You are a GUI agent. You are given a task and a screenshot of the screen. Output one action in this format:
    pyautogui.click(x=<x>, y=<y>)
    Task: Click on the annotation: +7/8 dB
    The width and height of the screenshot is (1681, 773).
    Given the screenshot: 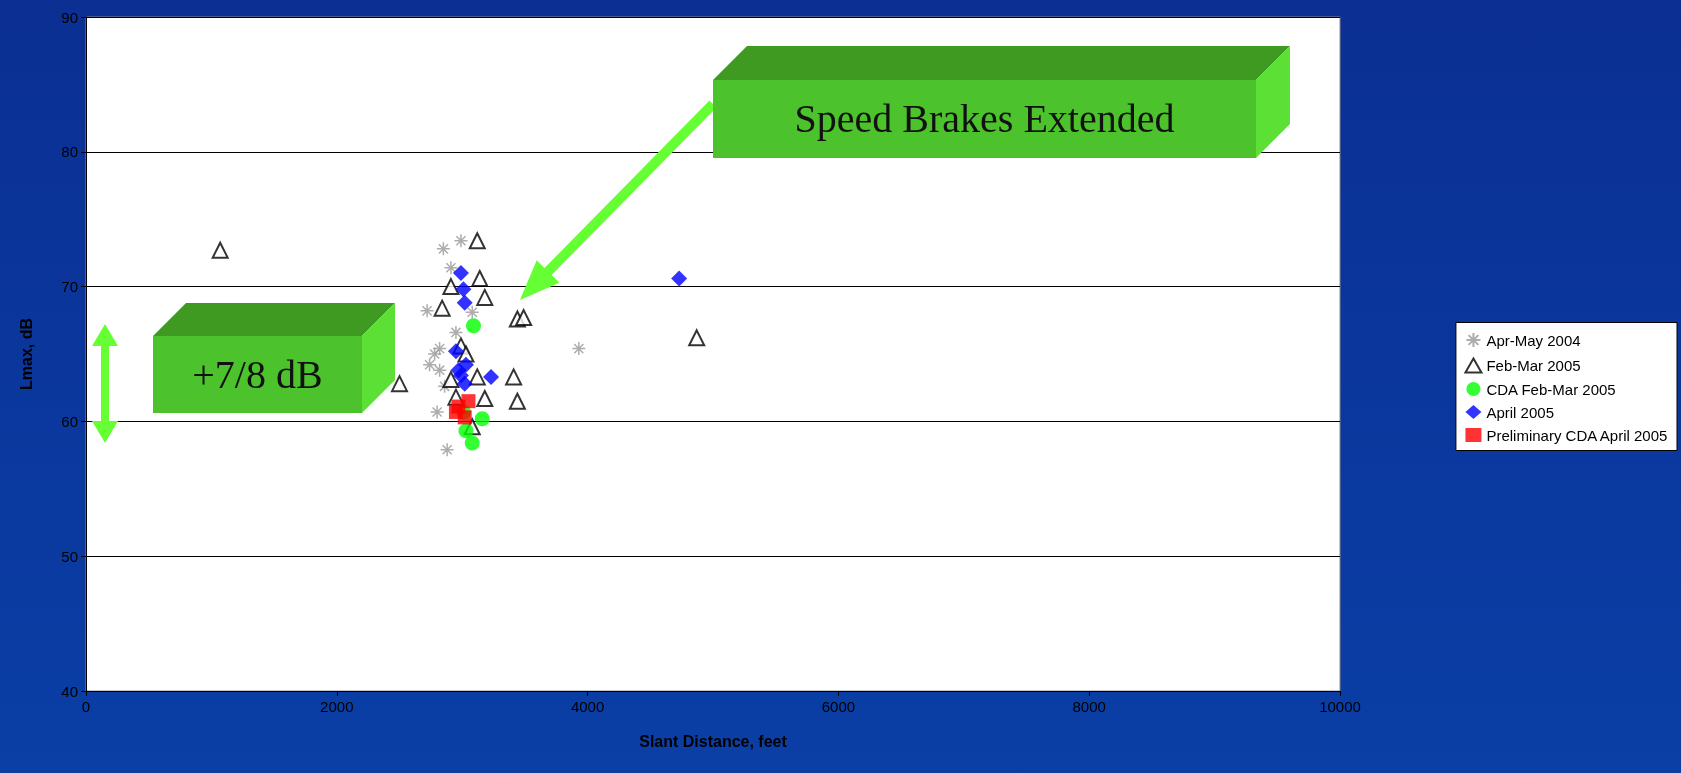 What is the action you would take?
    pyautogui.click(x=257, y=374)
    